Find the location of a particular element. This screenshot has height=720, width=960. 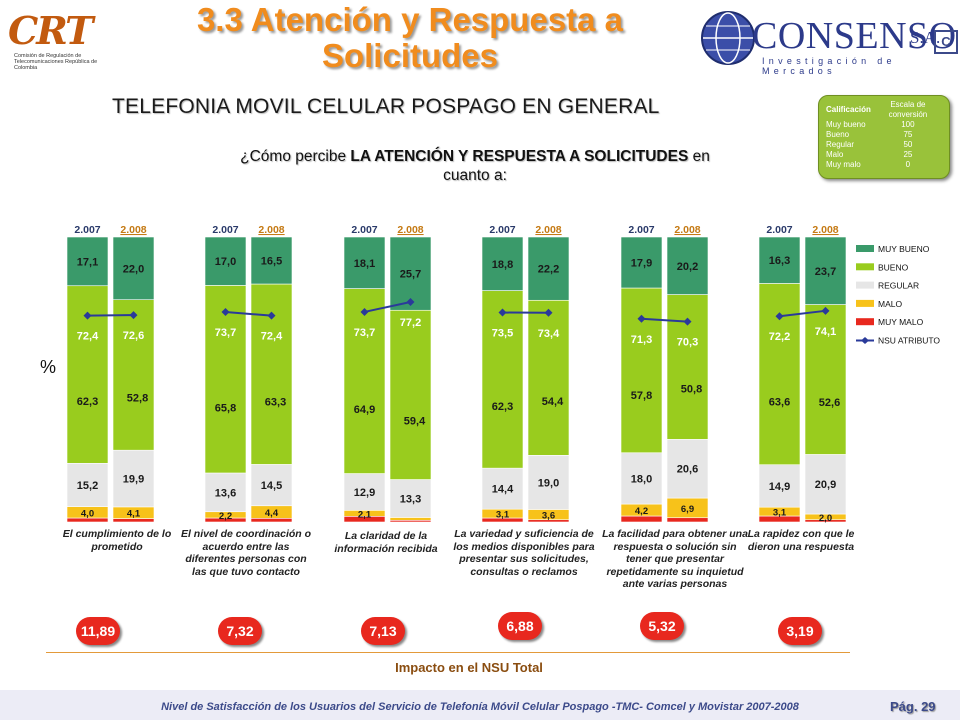

page-title: 3.3 Atención y Respuesta a Solicitudes is located at coordinates (410, 38).